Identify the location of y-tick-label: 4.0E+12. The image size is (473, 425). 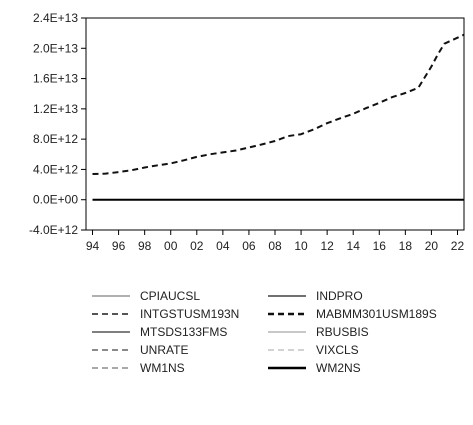
(55, 169).